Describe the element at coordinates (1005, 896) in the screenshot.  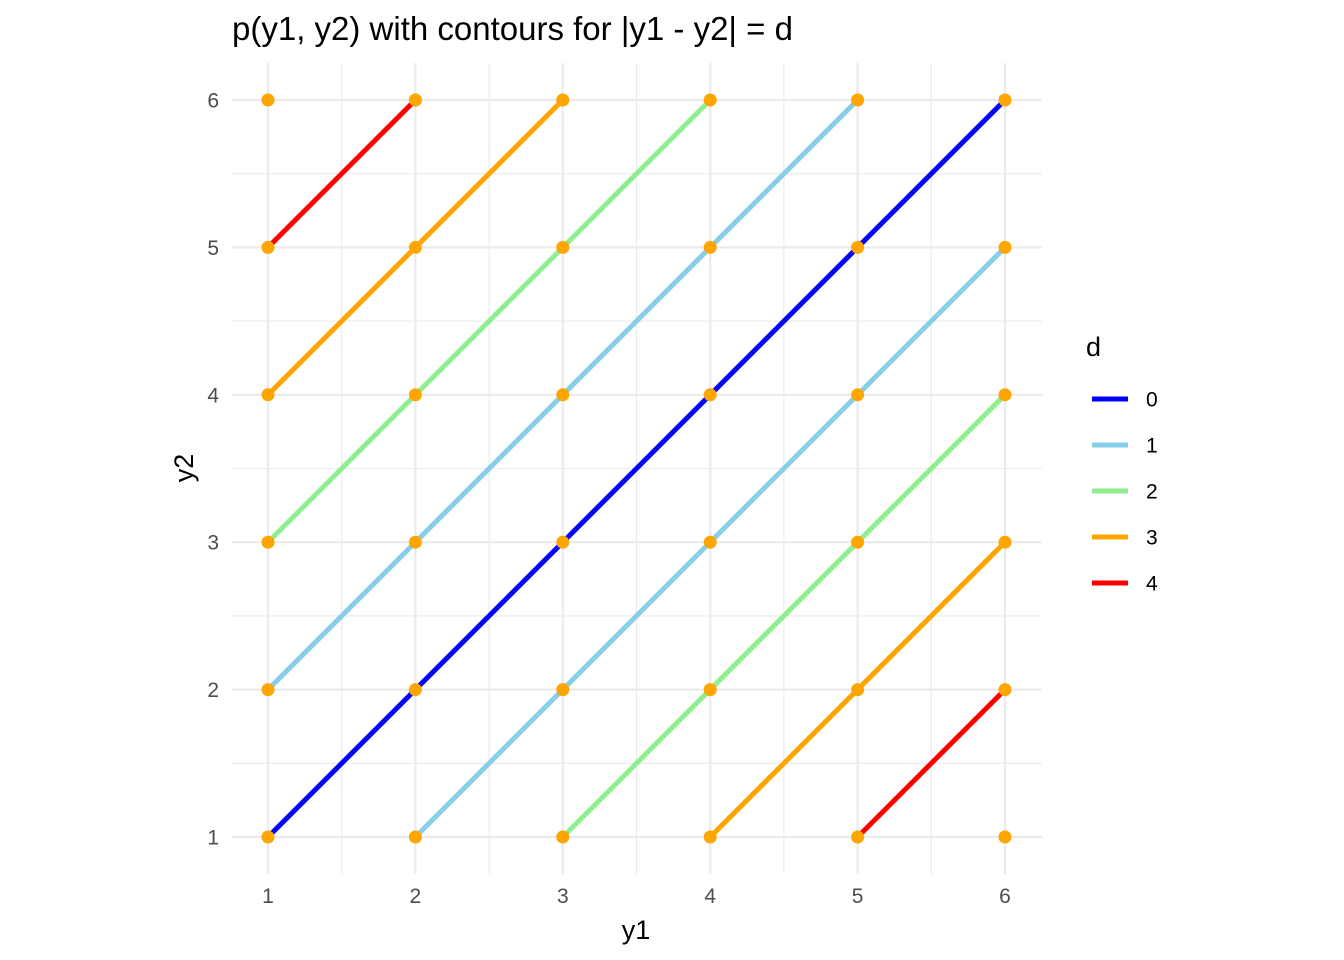
I see `x-tick-label: 6` at that location.